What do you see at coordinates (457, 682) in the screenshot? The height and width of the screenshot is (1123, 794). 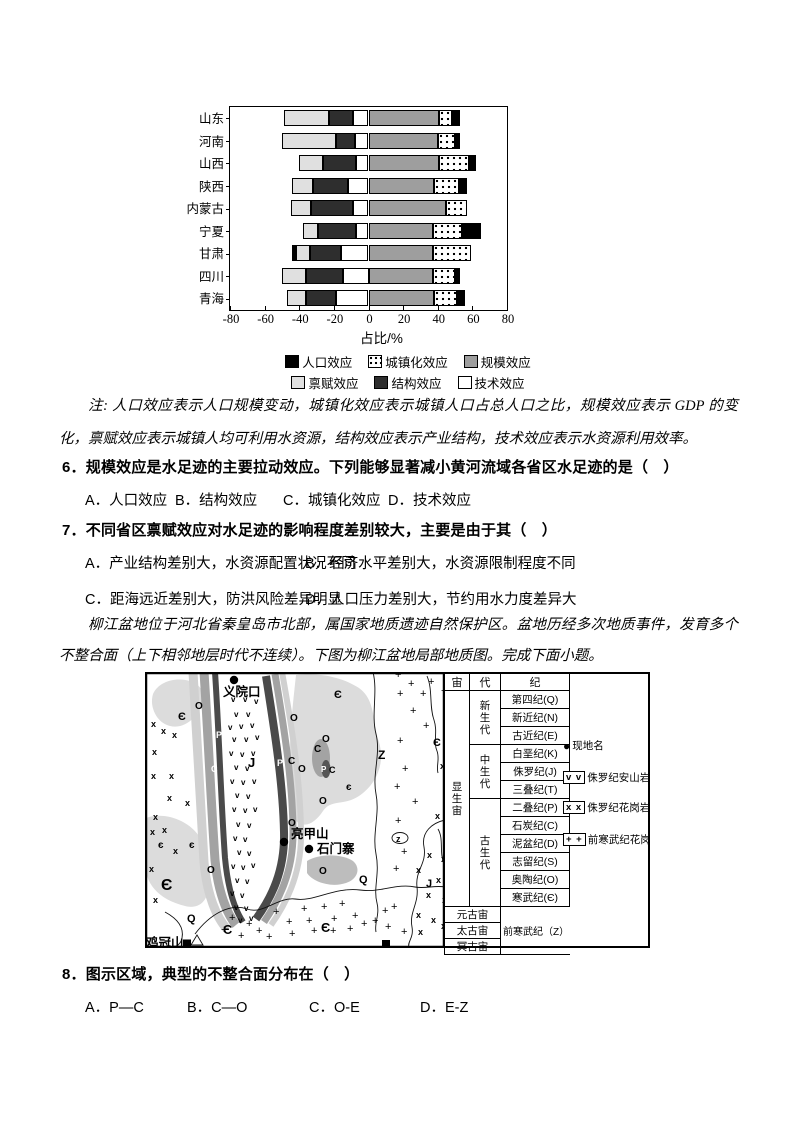 I see `geo-header-eon: 宙` at bounding box center [457, 682].